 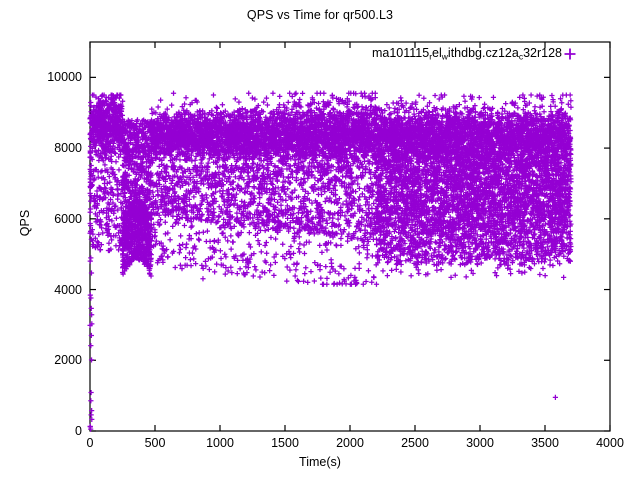 What do you see at coordinates (320, 462) in the screenshot?
I see `x-axis-label: Time(s)` at bounding box center [320, 462].